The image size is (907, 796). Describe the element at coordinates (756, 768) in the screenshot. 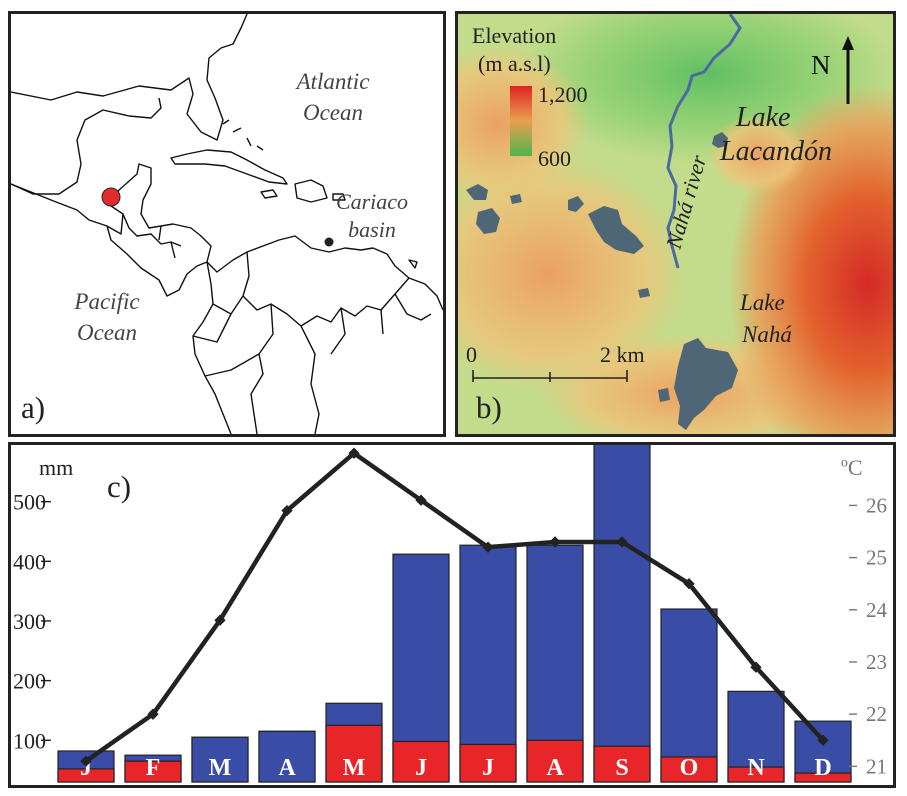

I see `month-label-10: N` at that location.